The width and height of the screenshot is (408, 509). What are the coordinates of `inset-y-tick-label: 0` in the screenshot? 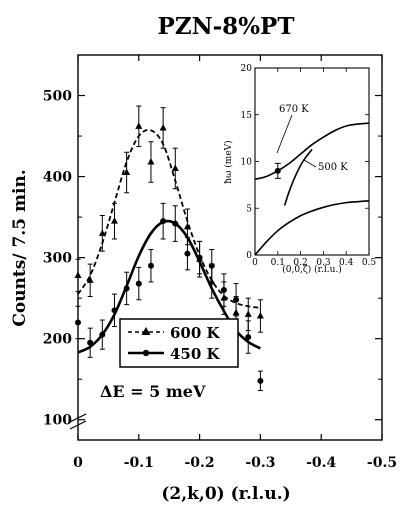 It's located at (249, 256).